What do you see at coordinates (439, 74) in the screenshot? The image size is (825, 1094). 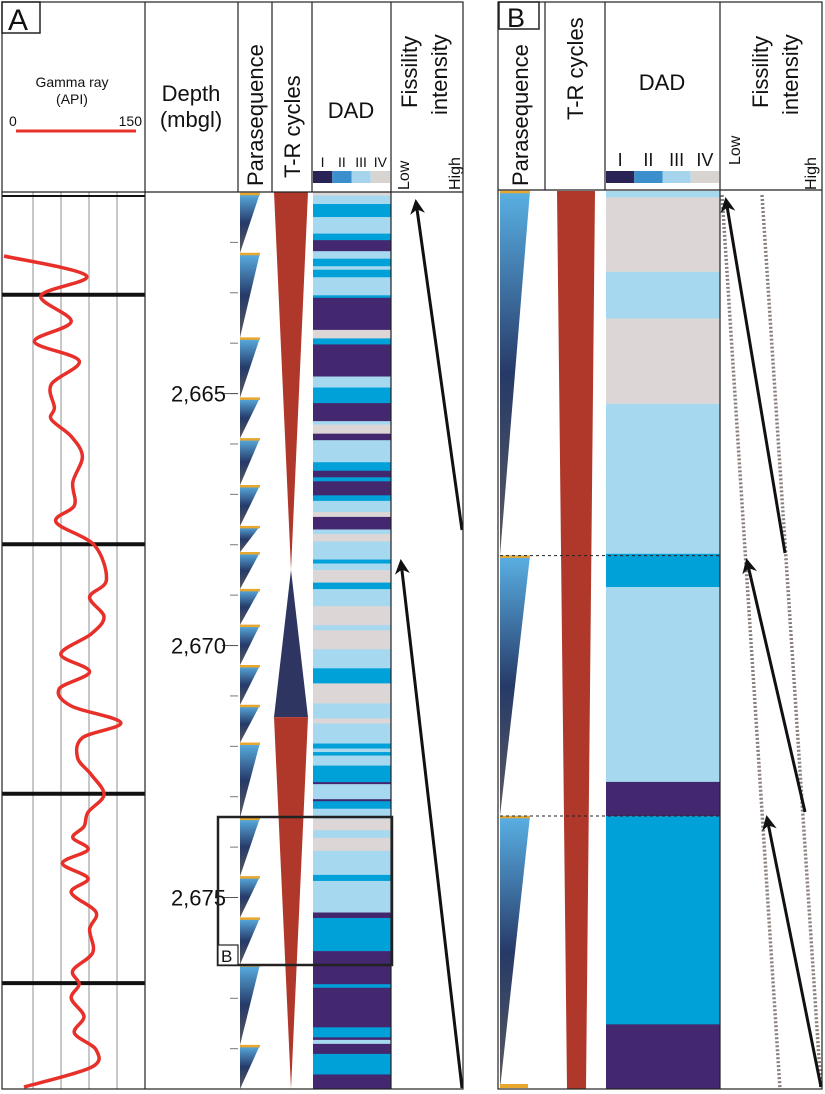 I see `intensity-title-a: intensity` at bounding box center [439, 74].